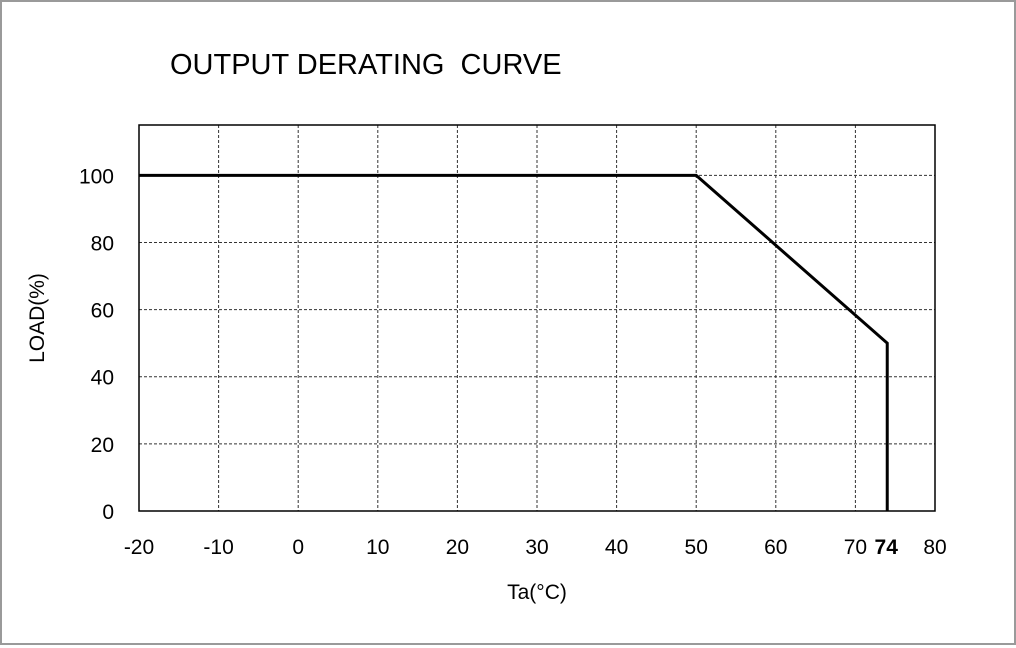 The width and height of the screenshot is (1016, 648). What do you see at coordinates (102, 243) in the screenshot?
I see `y-tick-label: 80` at bounding box center [102, 243].